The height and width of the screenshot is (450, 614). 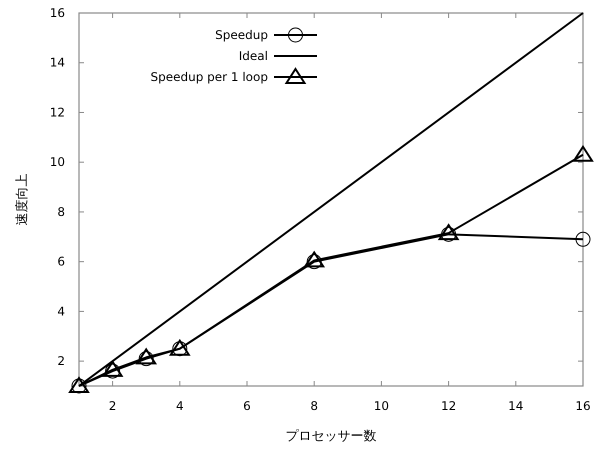 I want to click on x-tick-label: 12, so click(x=448, y=406).